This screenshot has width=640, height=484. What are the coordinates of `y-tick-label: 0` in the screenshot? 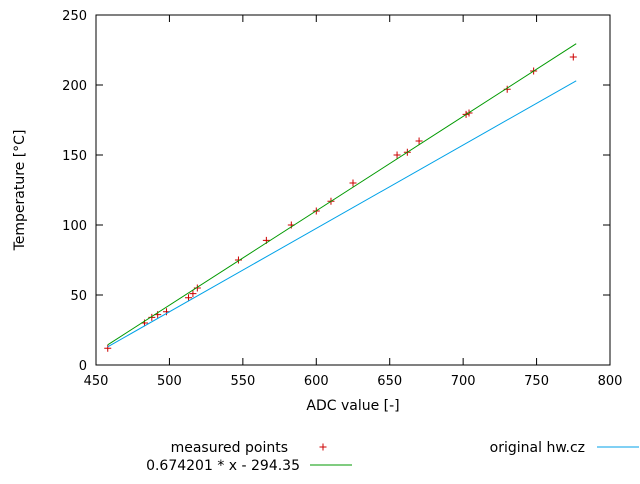 It's located at (83, 366).